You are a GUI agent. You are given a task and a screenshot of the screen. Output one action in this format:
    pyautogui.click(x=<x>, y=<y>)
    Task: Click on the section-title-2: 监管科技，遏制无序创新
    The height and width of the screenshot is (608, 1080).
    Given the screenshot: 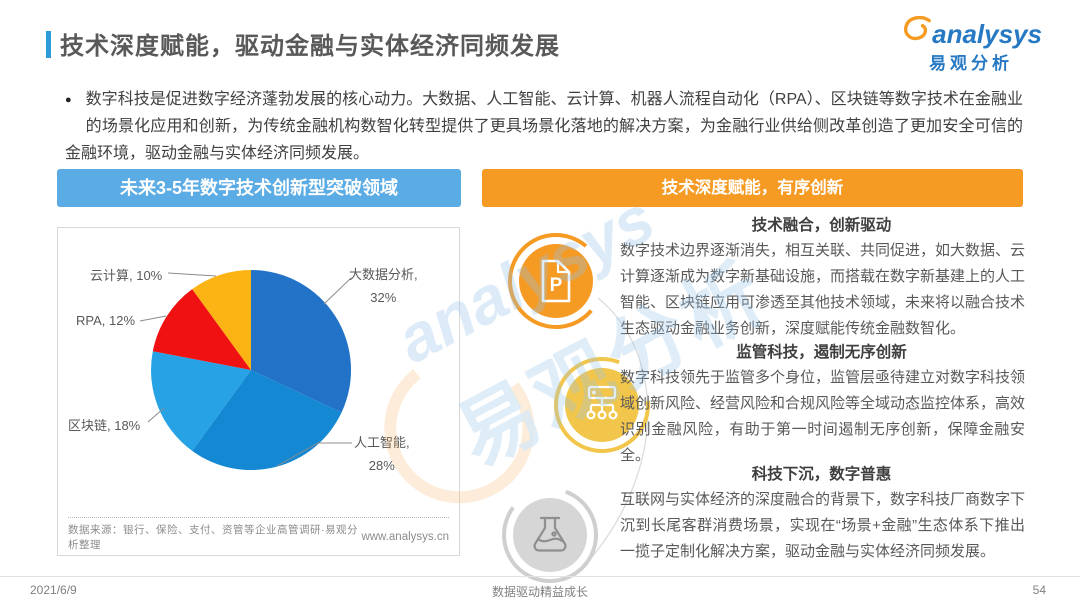 What is the action you would take?
    pyautogui.click(x=821, y=352)
    